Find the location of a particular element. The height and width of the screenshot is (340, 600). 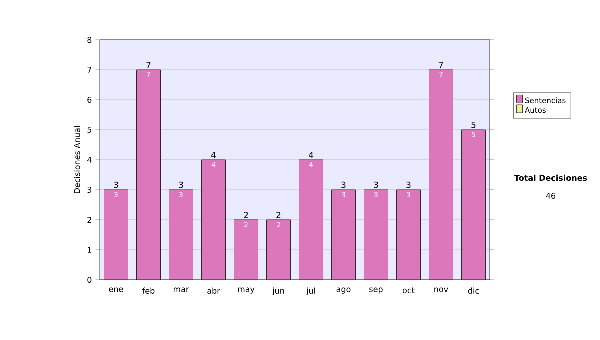

x-tick-label: dic is located at coordinates (474, 291).